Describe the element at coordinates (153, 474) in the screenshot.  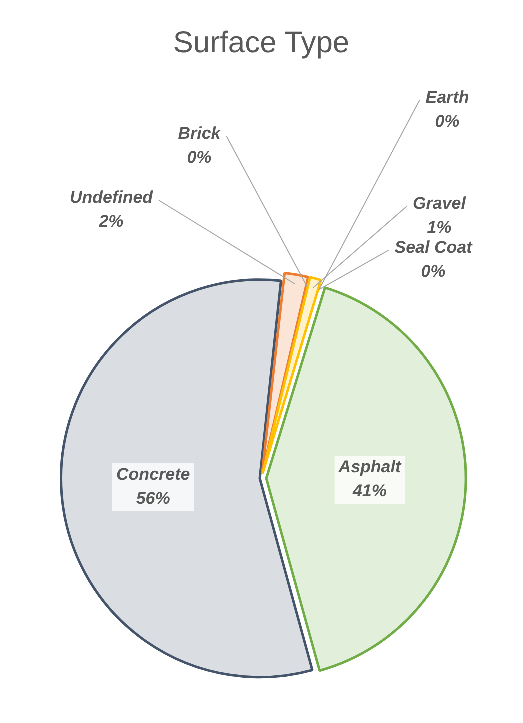
I see `slice-label: Concrete` at that location.